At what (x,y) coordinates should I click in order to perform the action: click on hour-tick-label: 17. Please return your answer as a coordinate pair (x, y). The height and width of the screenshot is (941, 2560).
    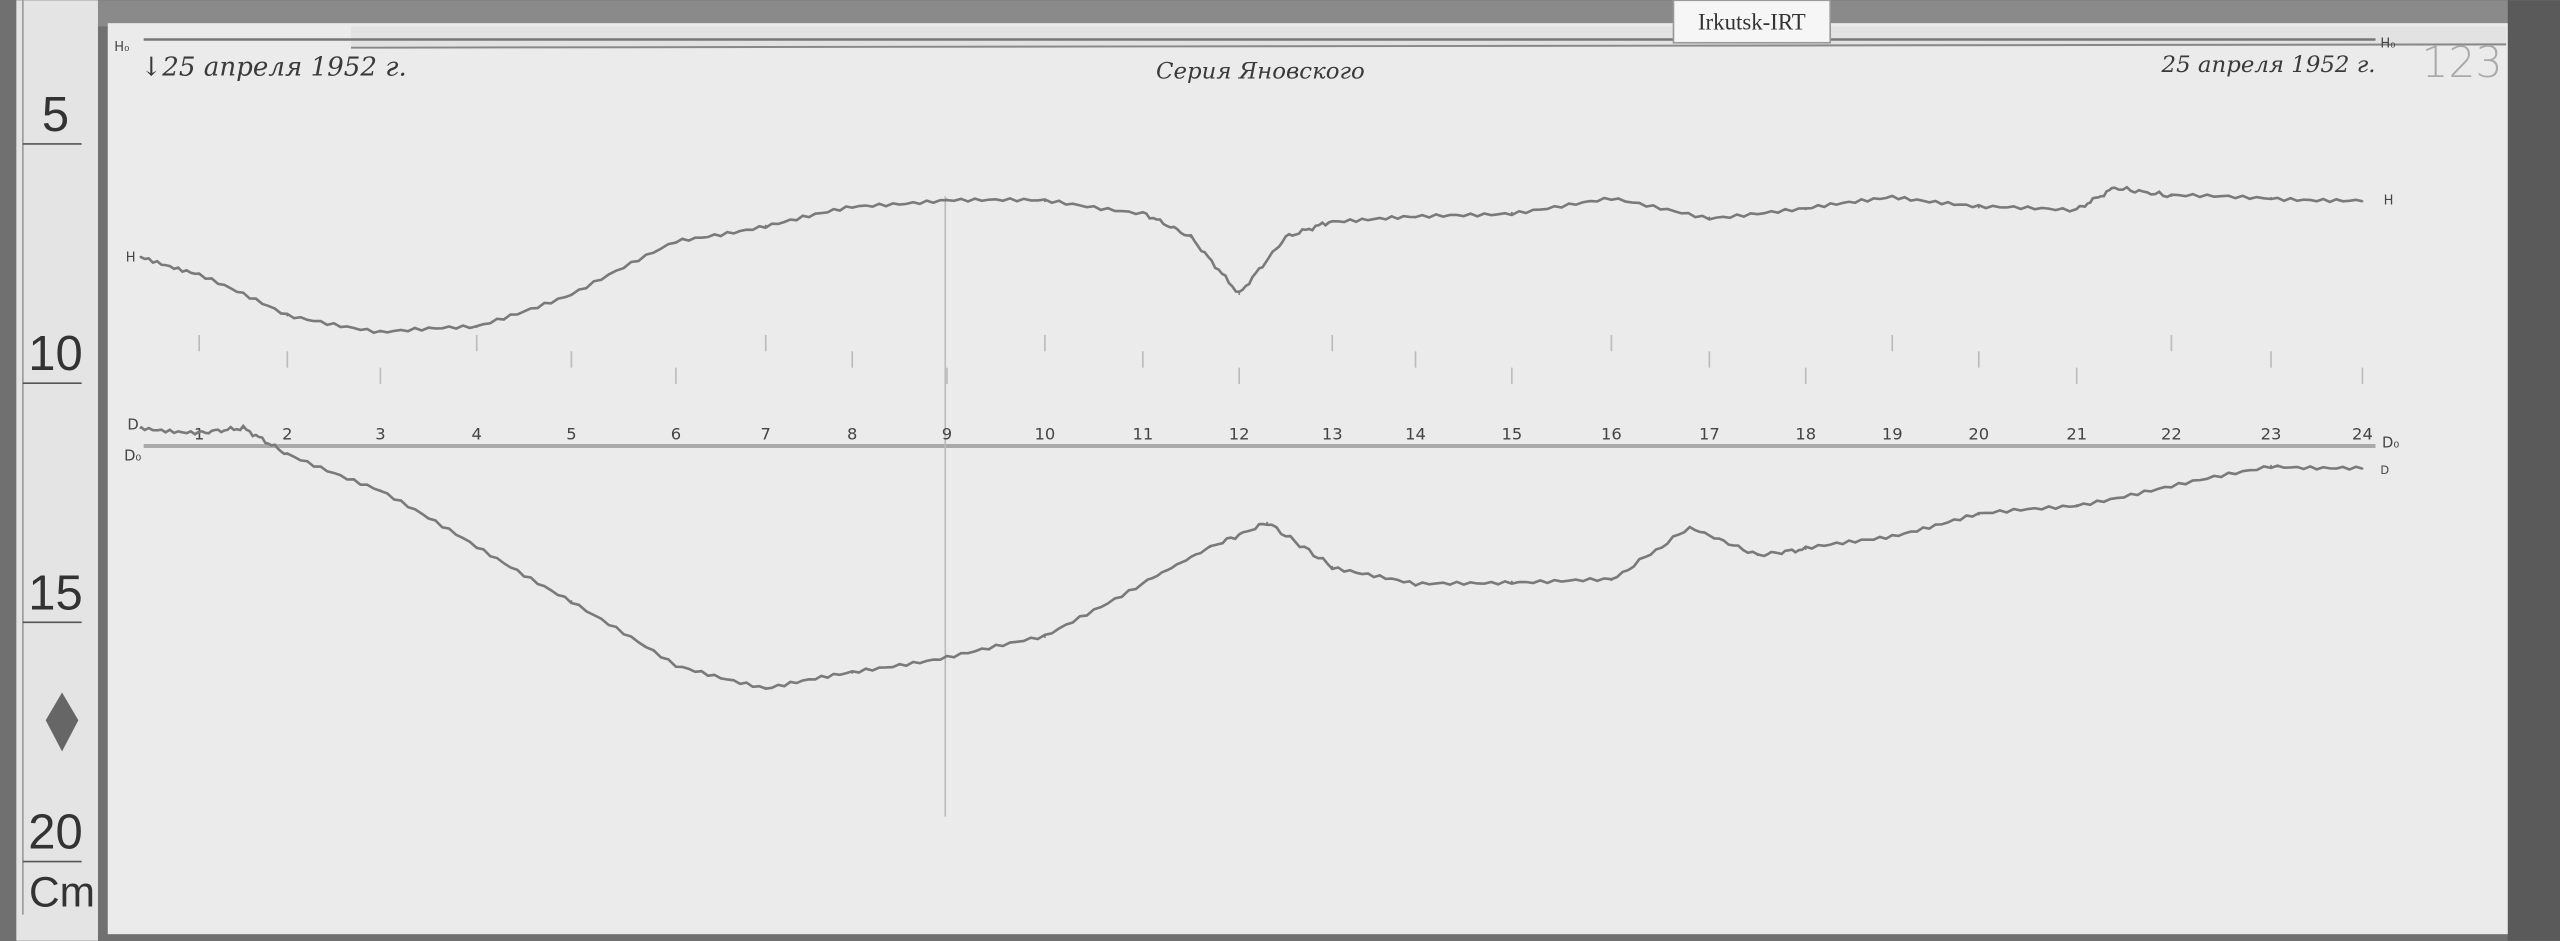
    Looking at the image, I should click on (1709, 433).